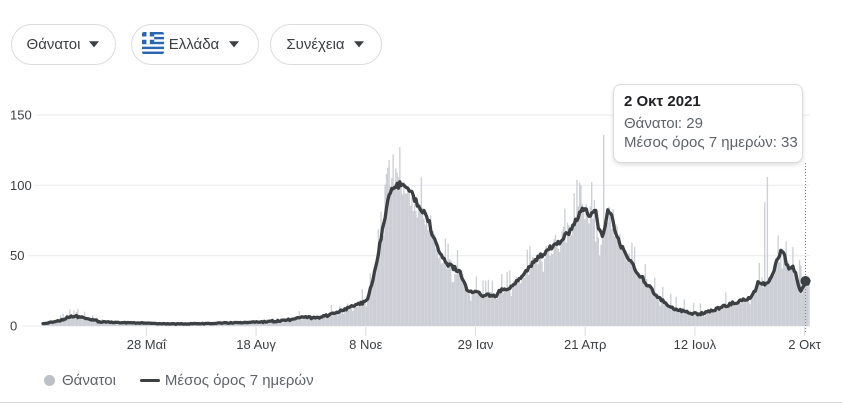 Image resolution: width=842 pixels, height=416 pixels. I want to click on svg-text: 21 Απρ, so click(585, 344).